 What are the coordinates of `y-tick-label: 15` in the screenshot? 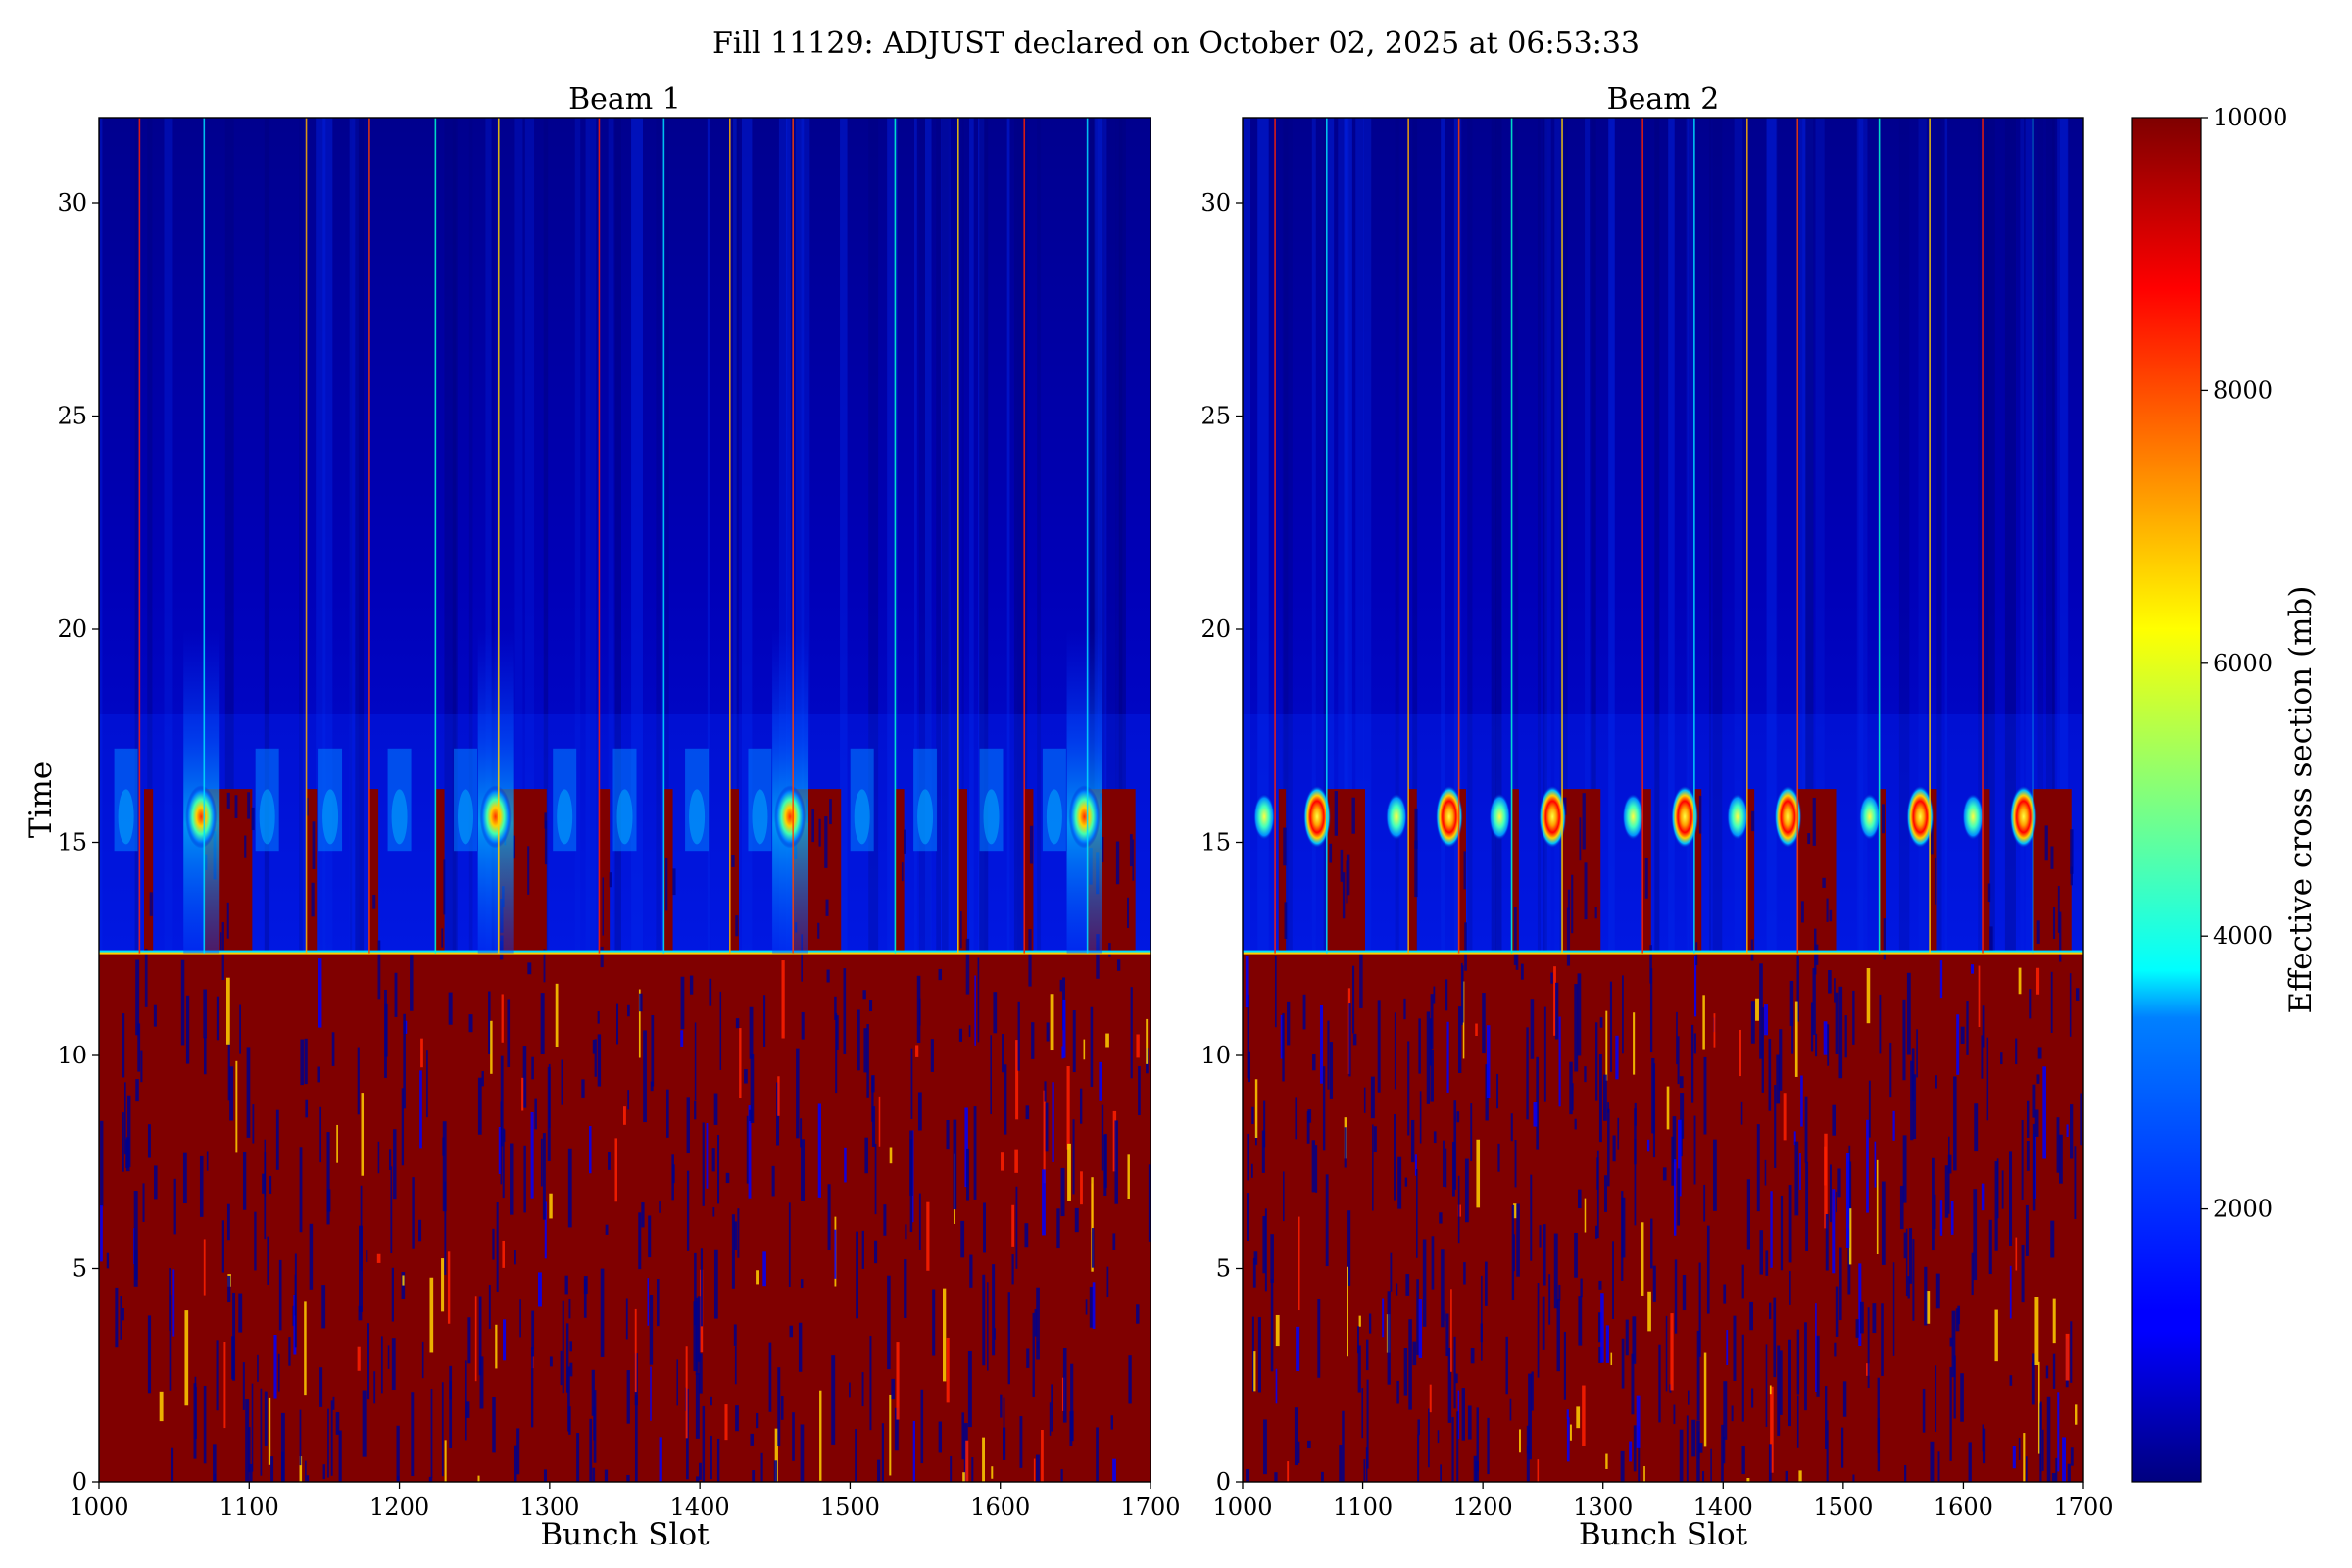 It's located at (72, 843).